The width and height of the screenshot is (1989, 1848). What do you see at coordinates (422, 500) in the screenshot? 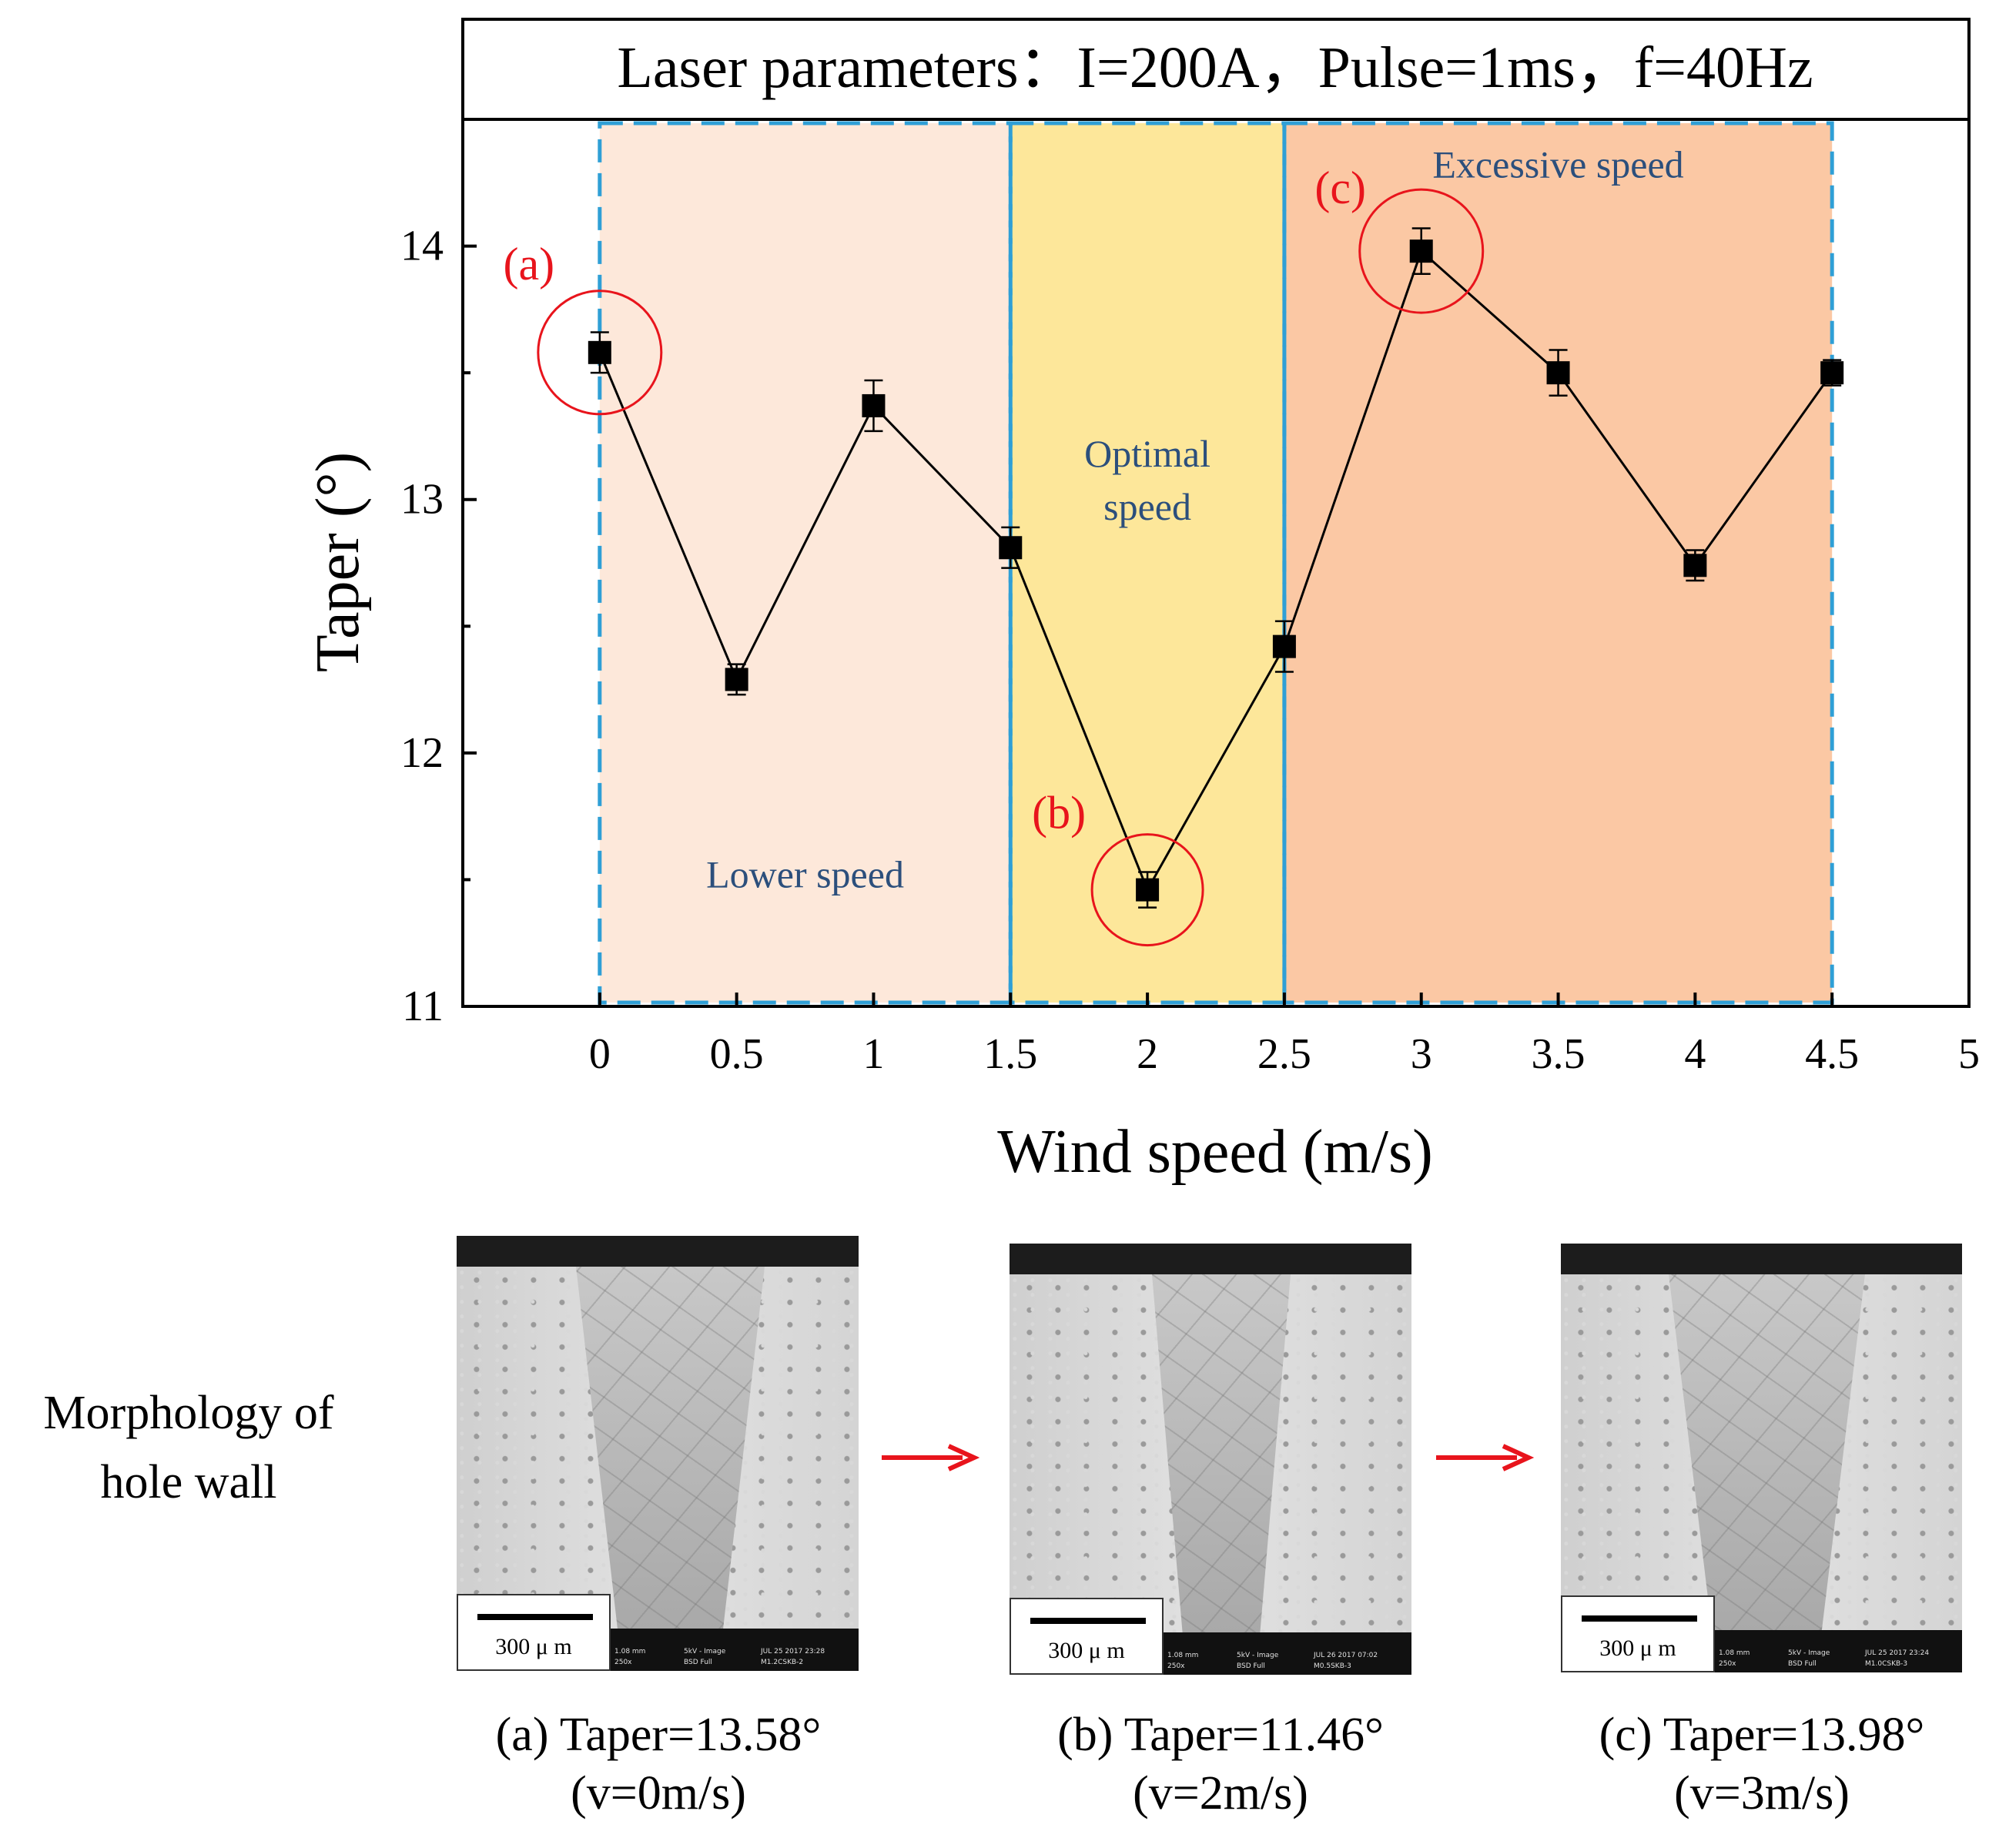
I see `y-tick-label-13: 13` at bounding box center [422, 500].